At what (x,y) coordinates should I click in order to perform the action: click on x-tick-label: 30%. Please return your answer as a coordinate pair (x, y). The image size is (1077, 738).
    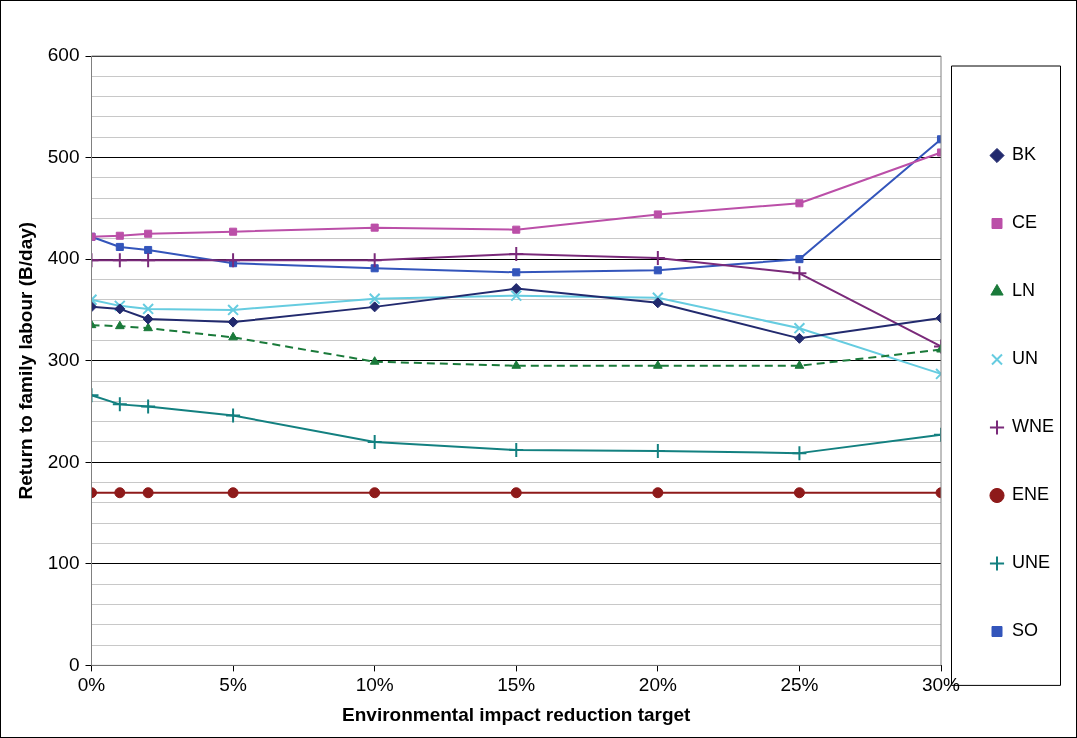
    Looking at the image, I should click on (941, 685).